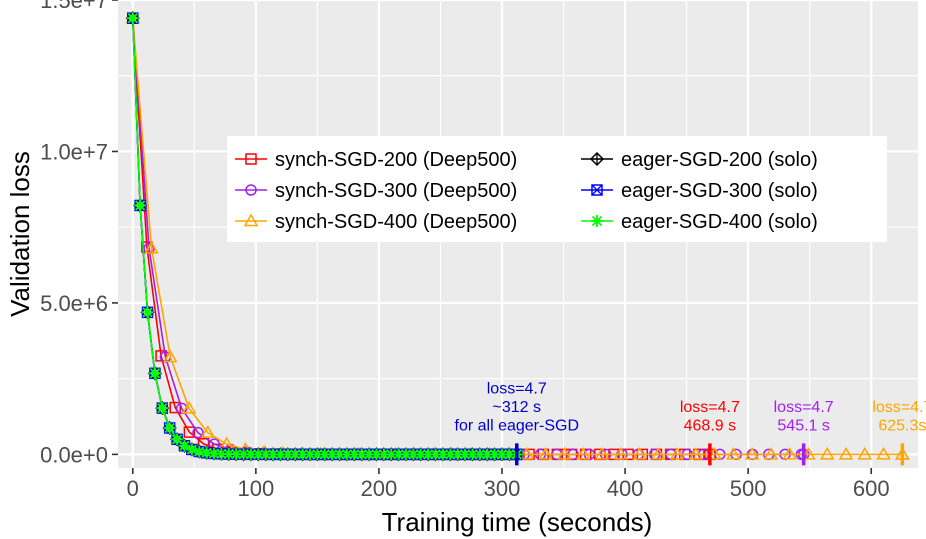 The height and width of the screenshot is (539, 926). What do you see at coordinates (517, 407) in the screenshot?
I see `annotation-text: ~312 s` at bounding box center [517, 407].